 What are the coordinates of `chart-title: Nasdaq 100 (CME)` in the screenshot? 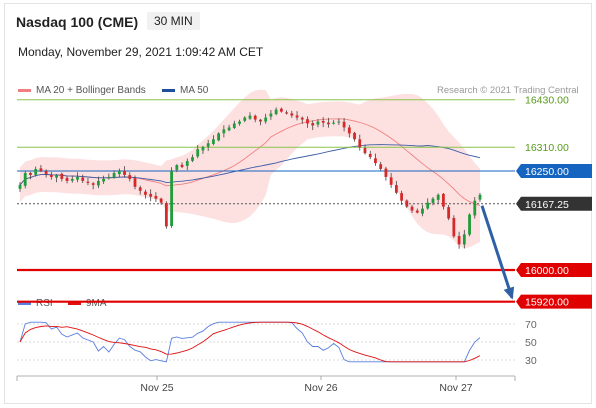 It's located at (77, 22).